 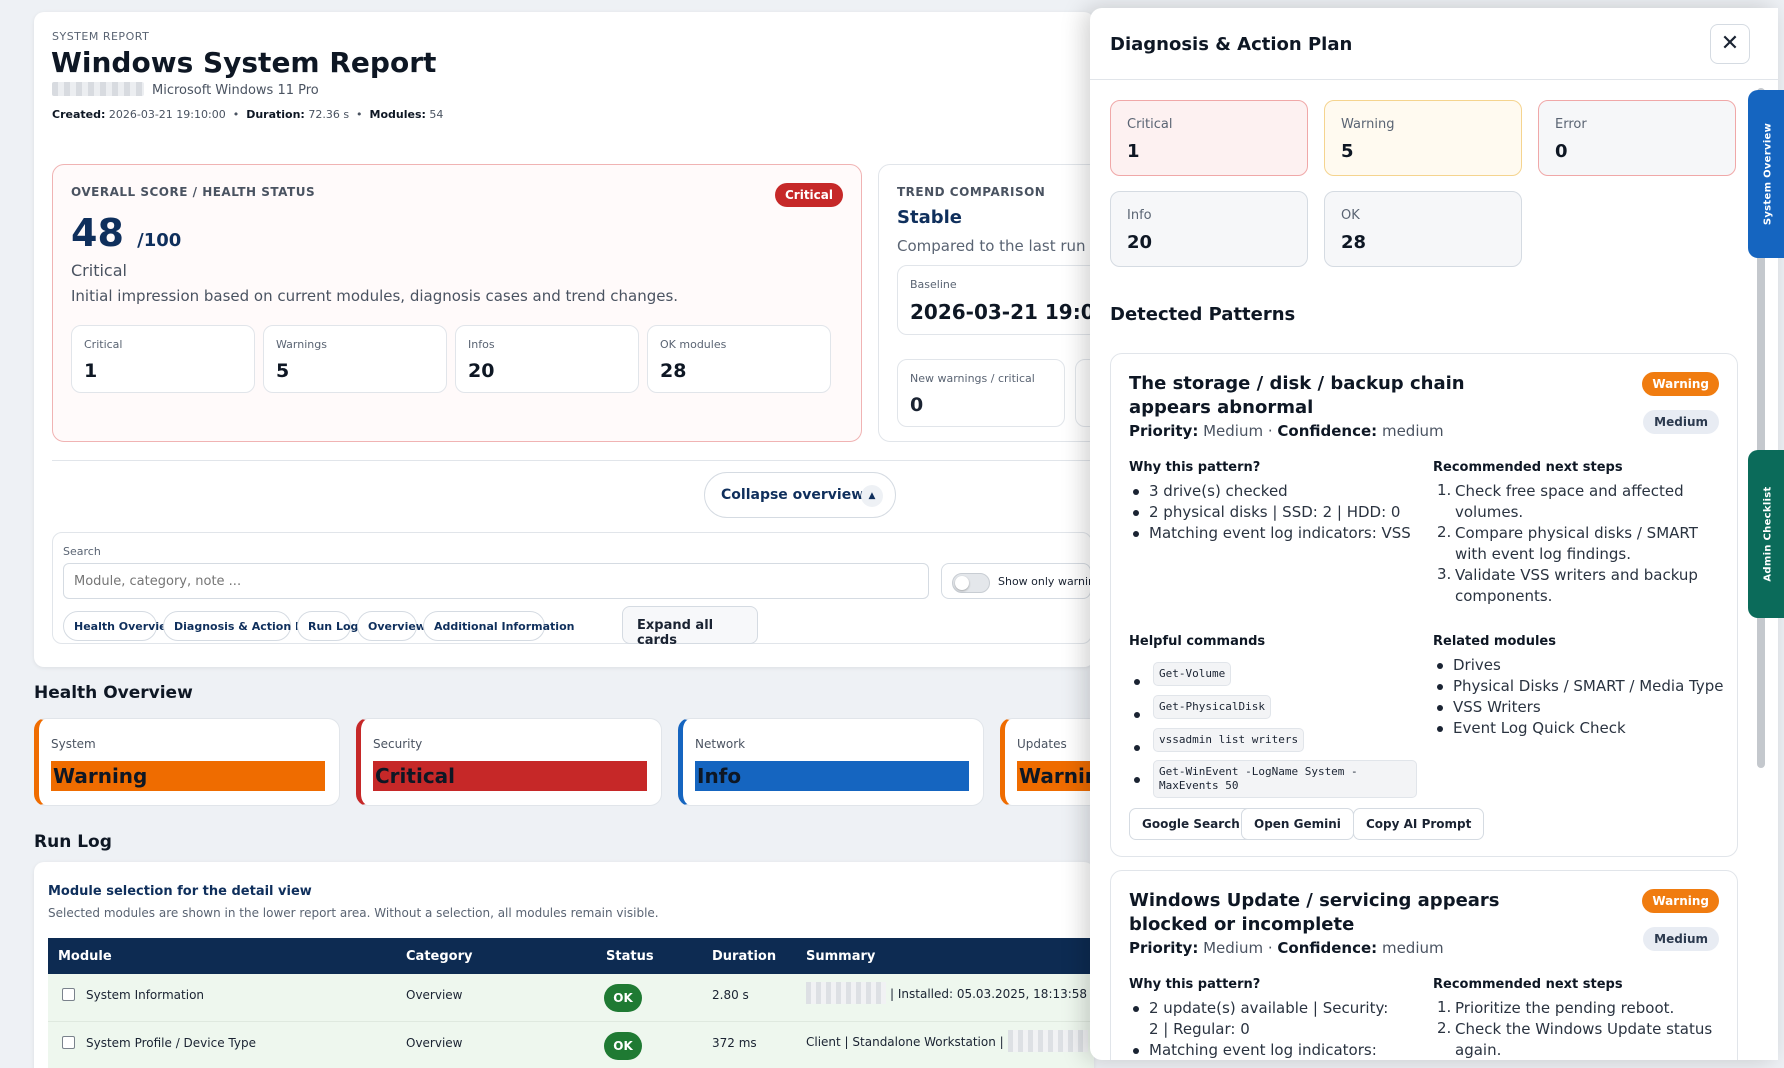 What do you see at coordinates (1202, 707) in the screenshot?
I see `command-code: Get-PhysicalDisk` at bounding box center [1202, 707].